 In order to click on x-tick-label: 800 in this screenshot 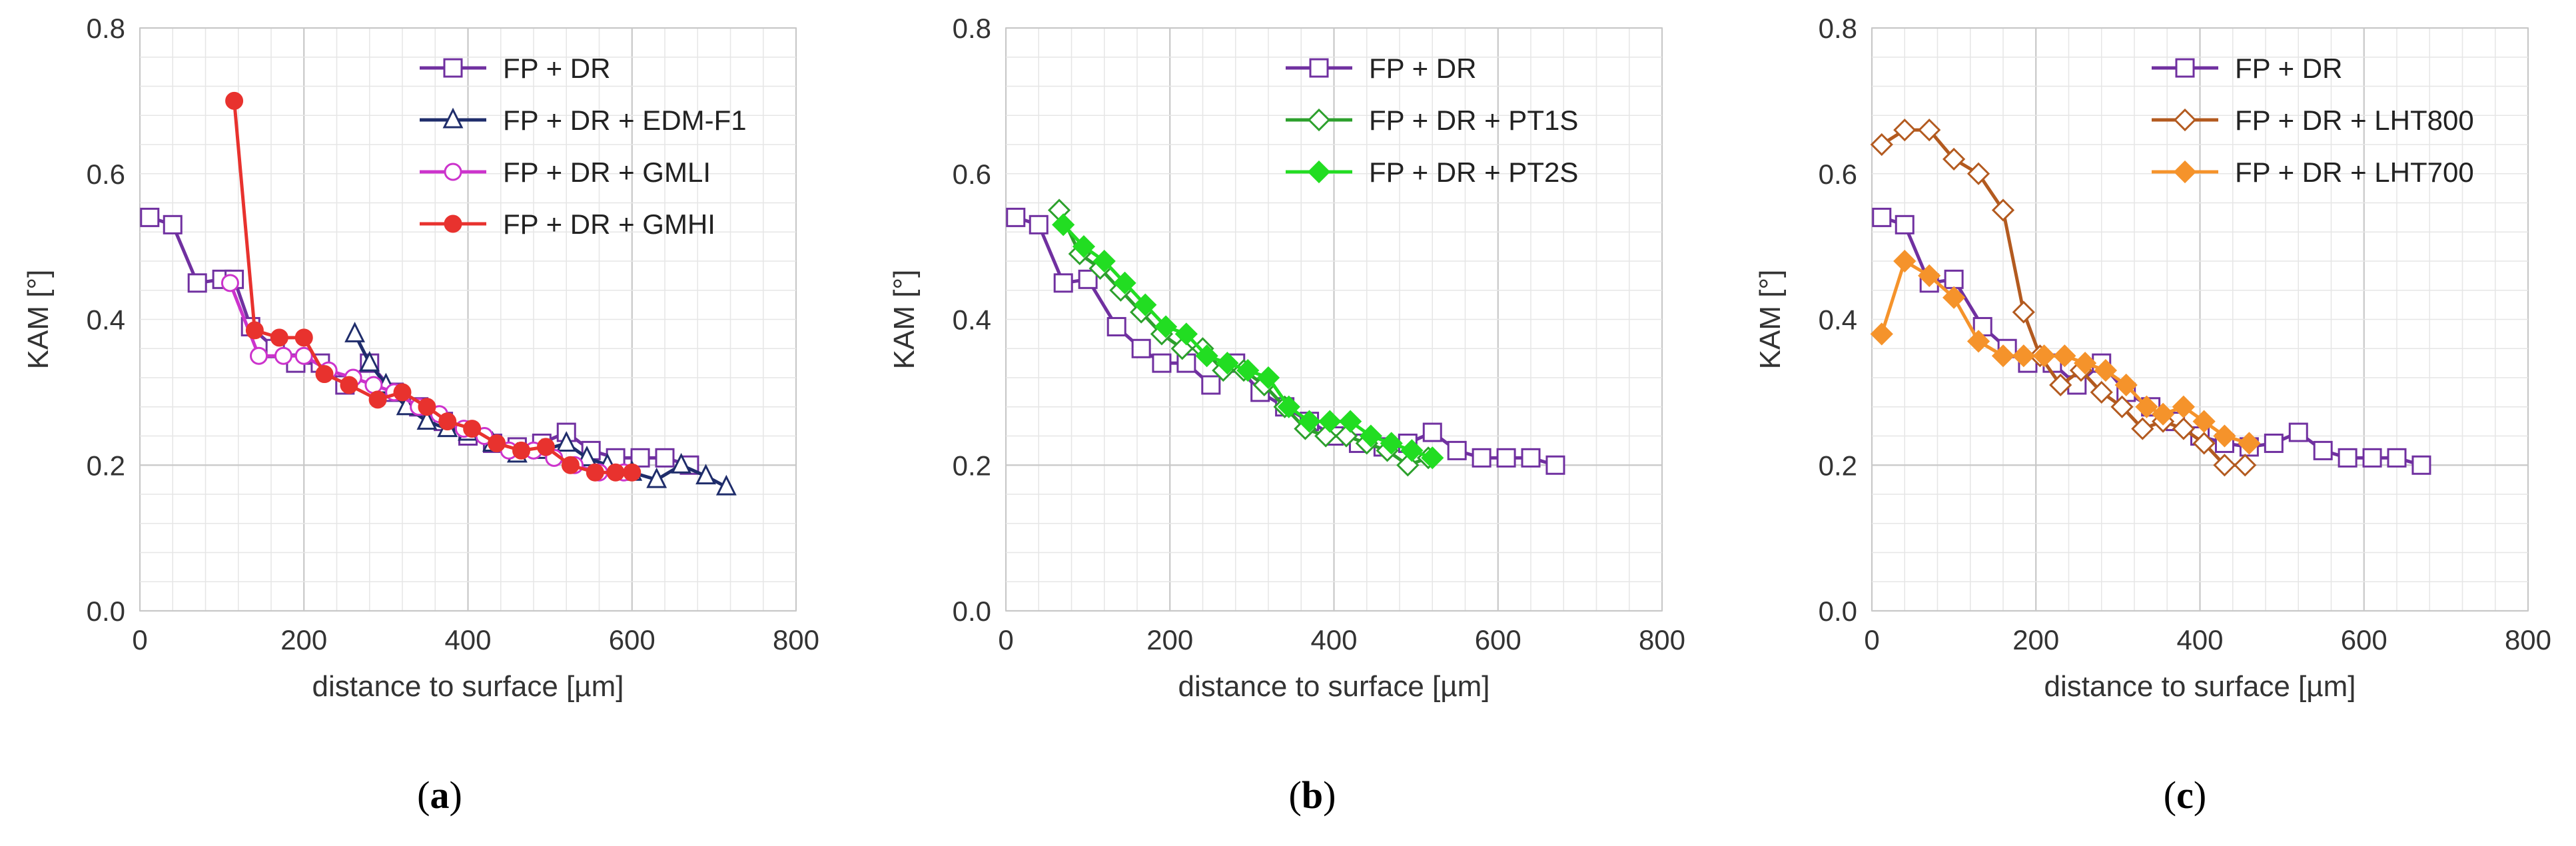, I will do `click(2528, 639)`.